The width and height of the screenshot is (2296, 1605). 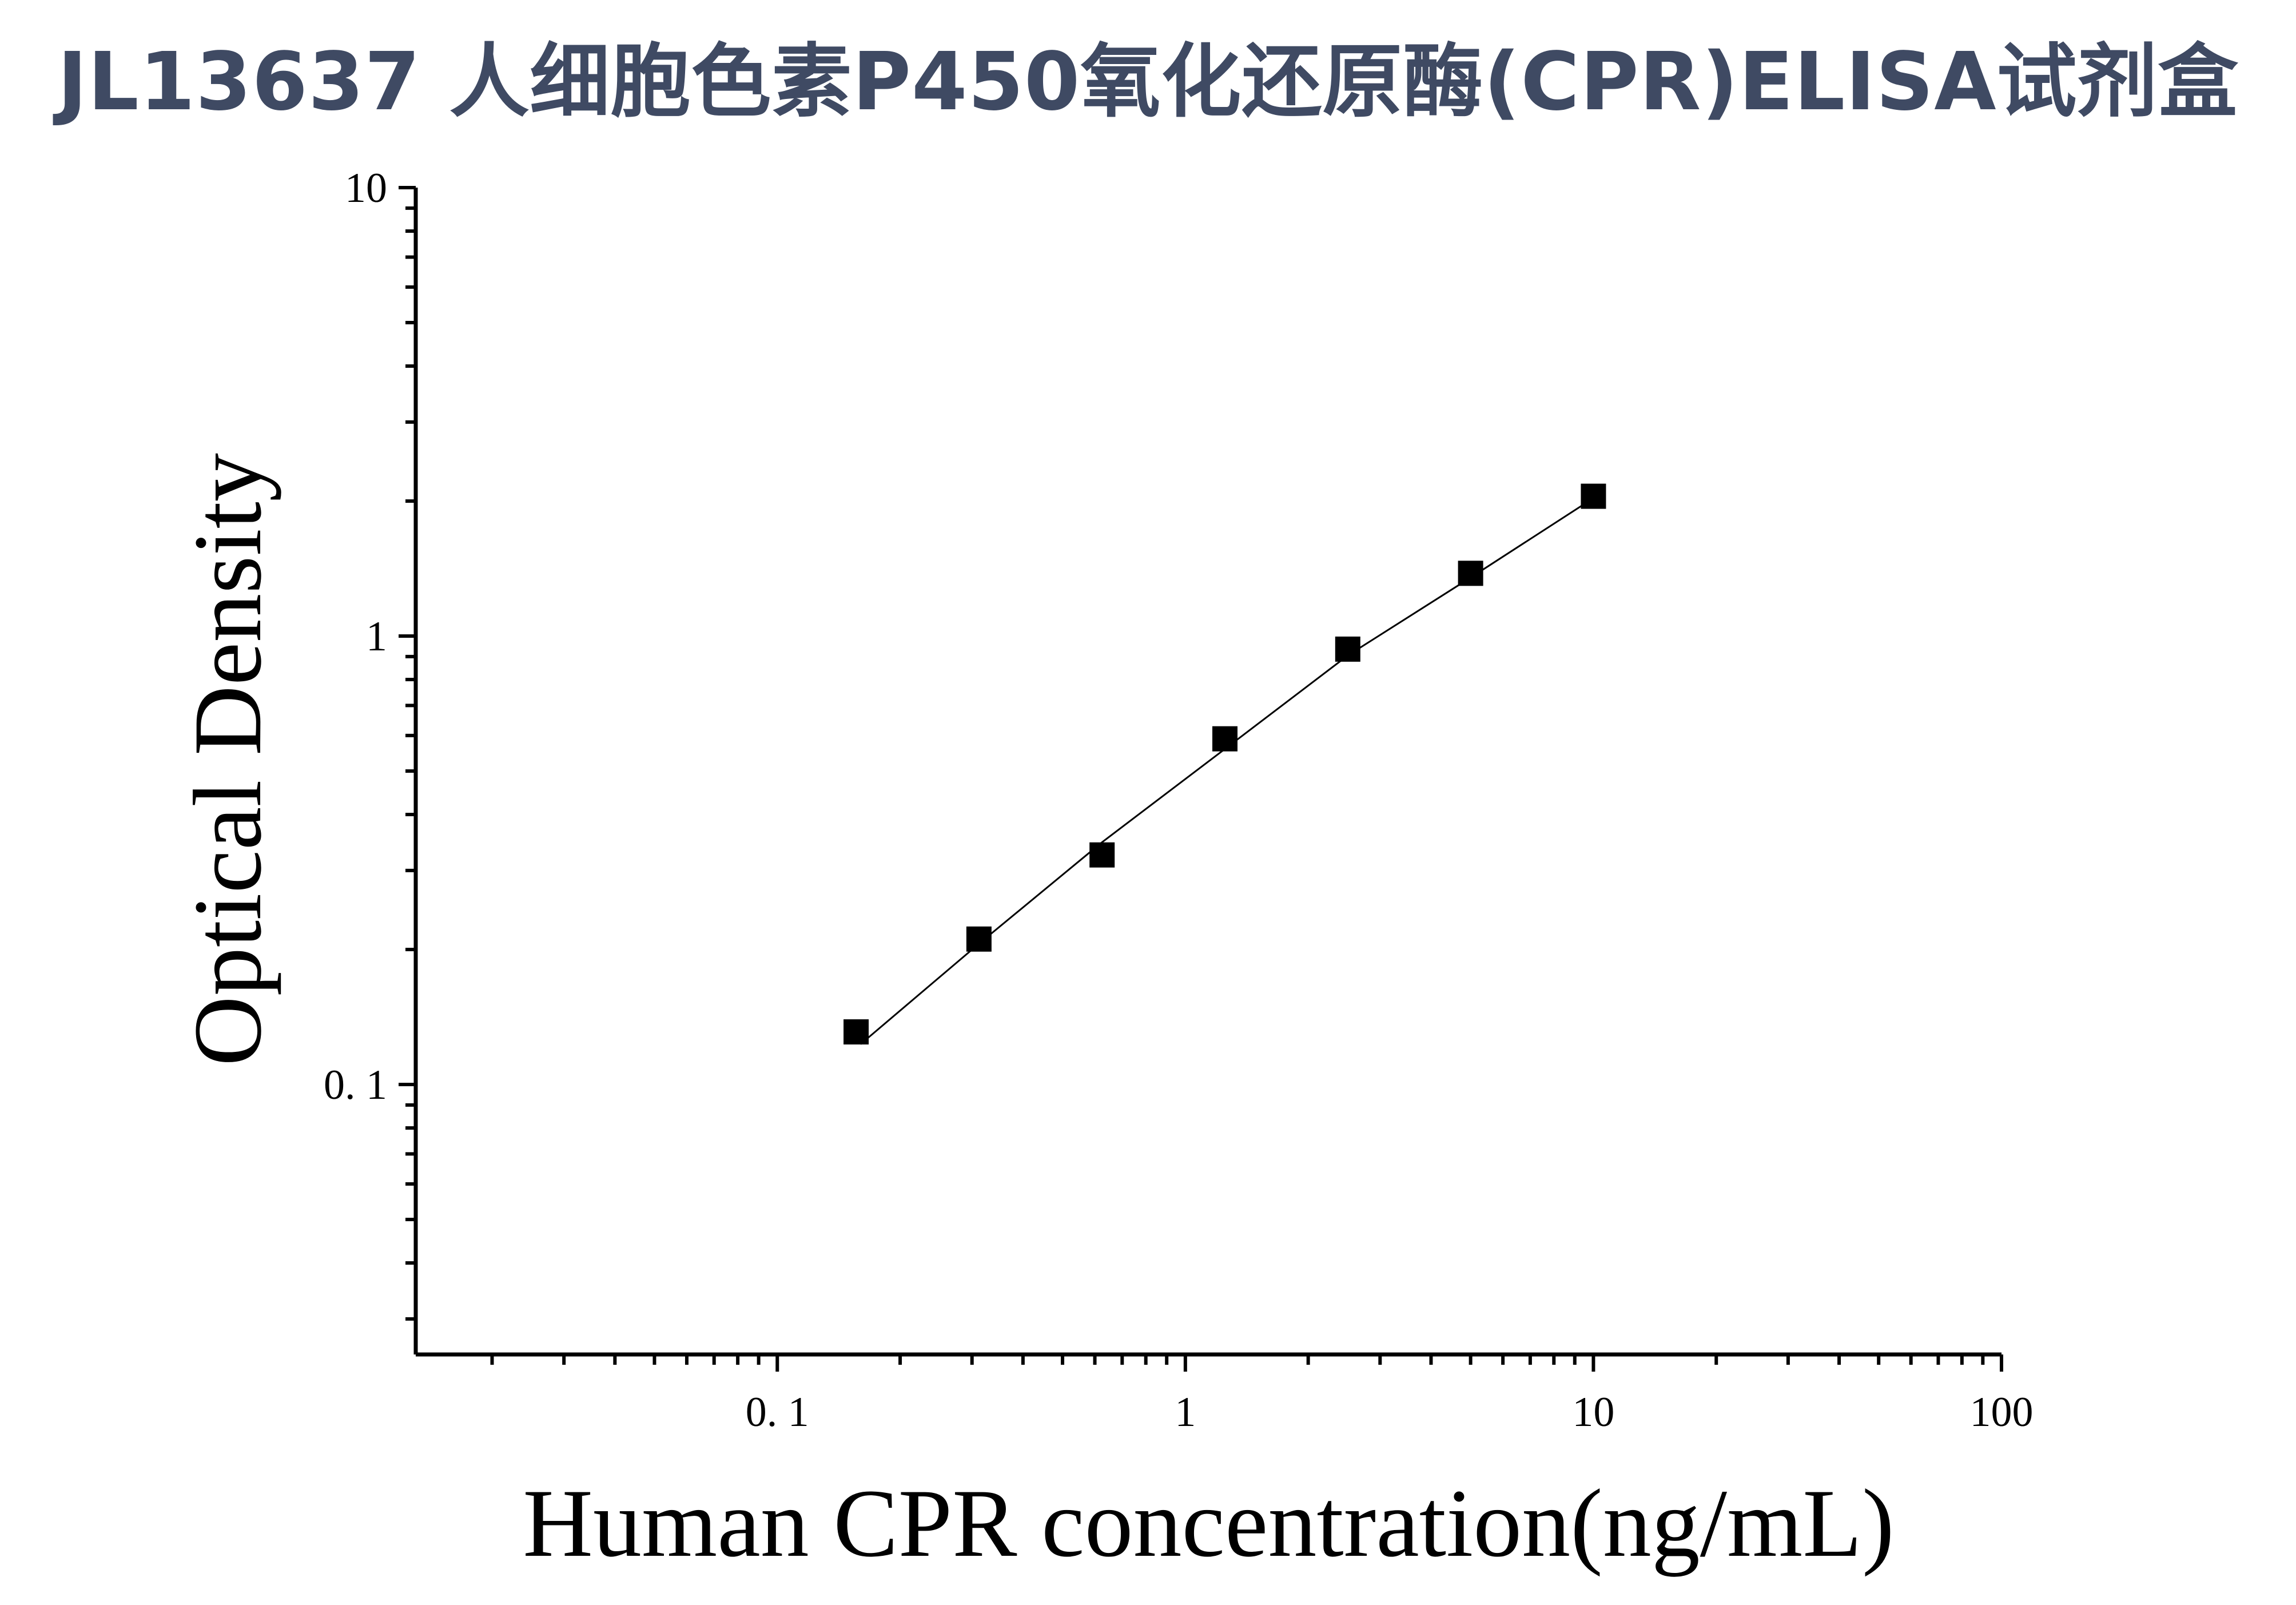 I want to click on fit-line-layer, so click(x=1226, y=771).